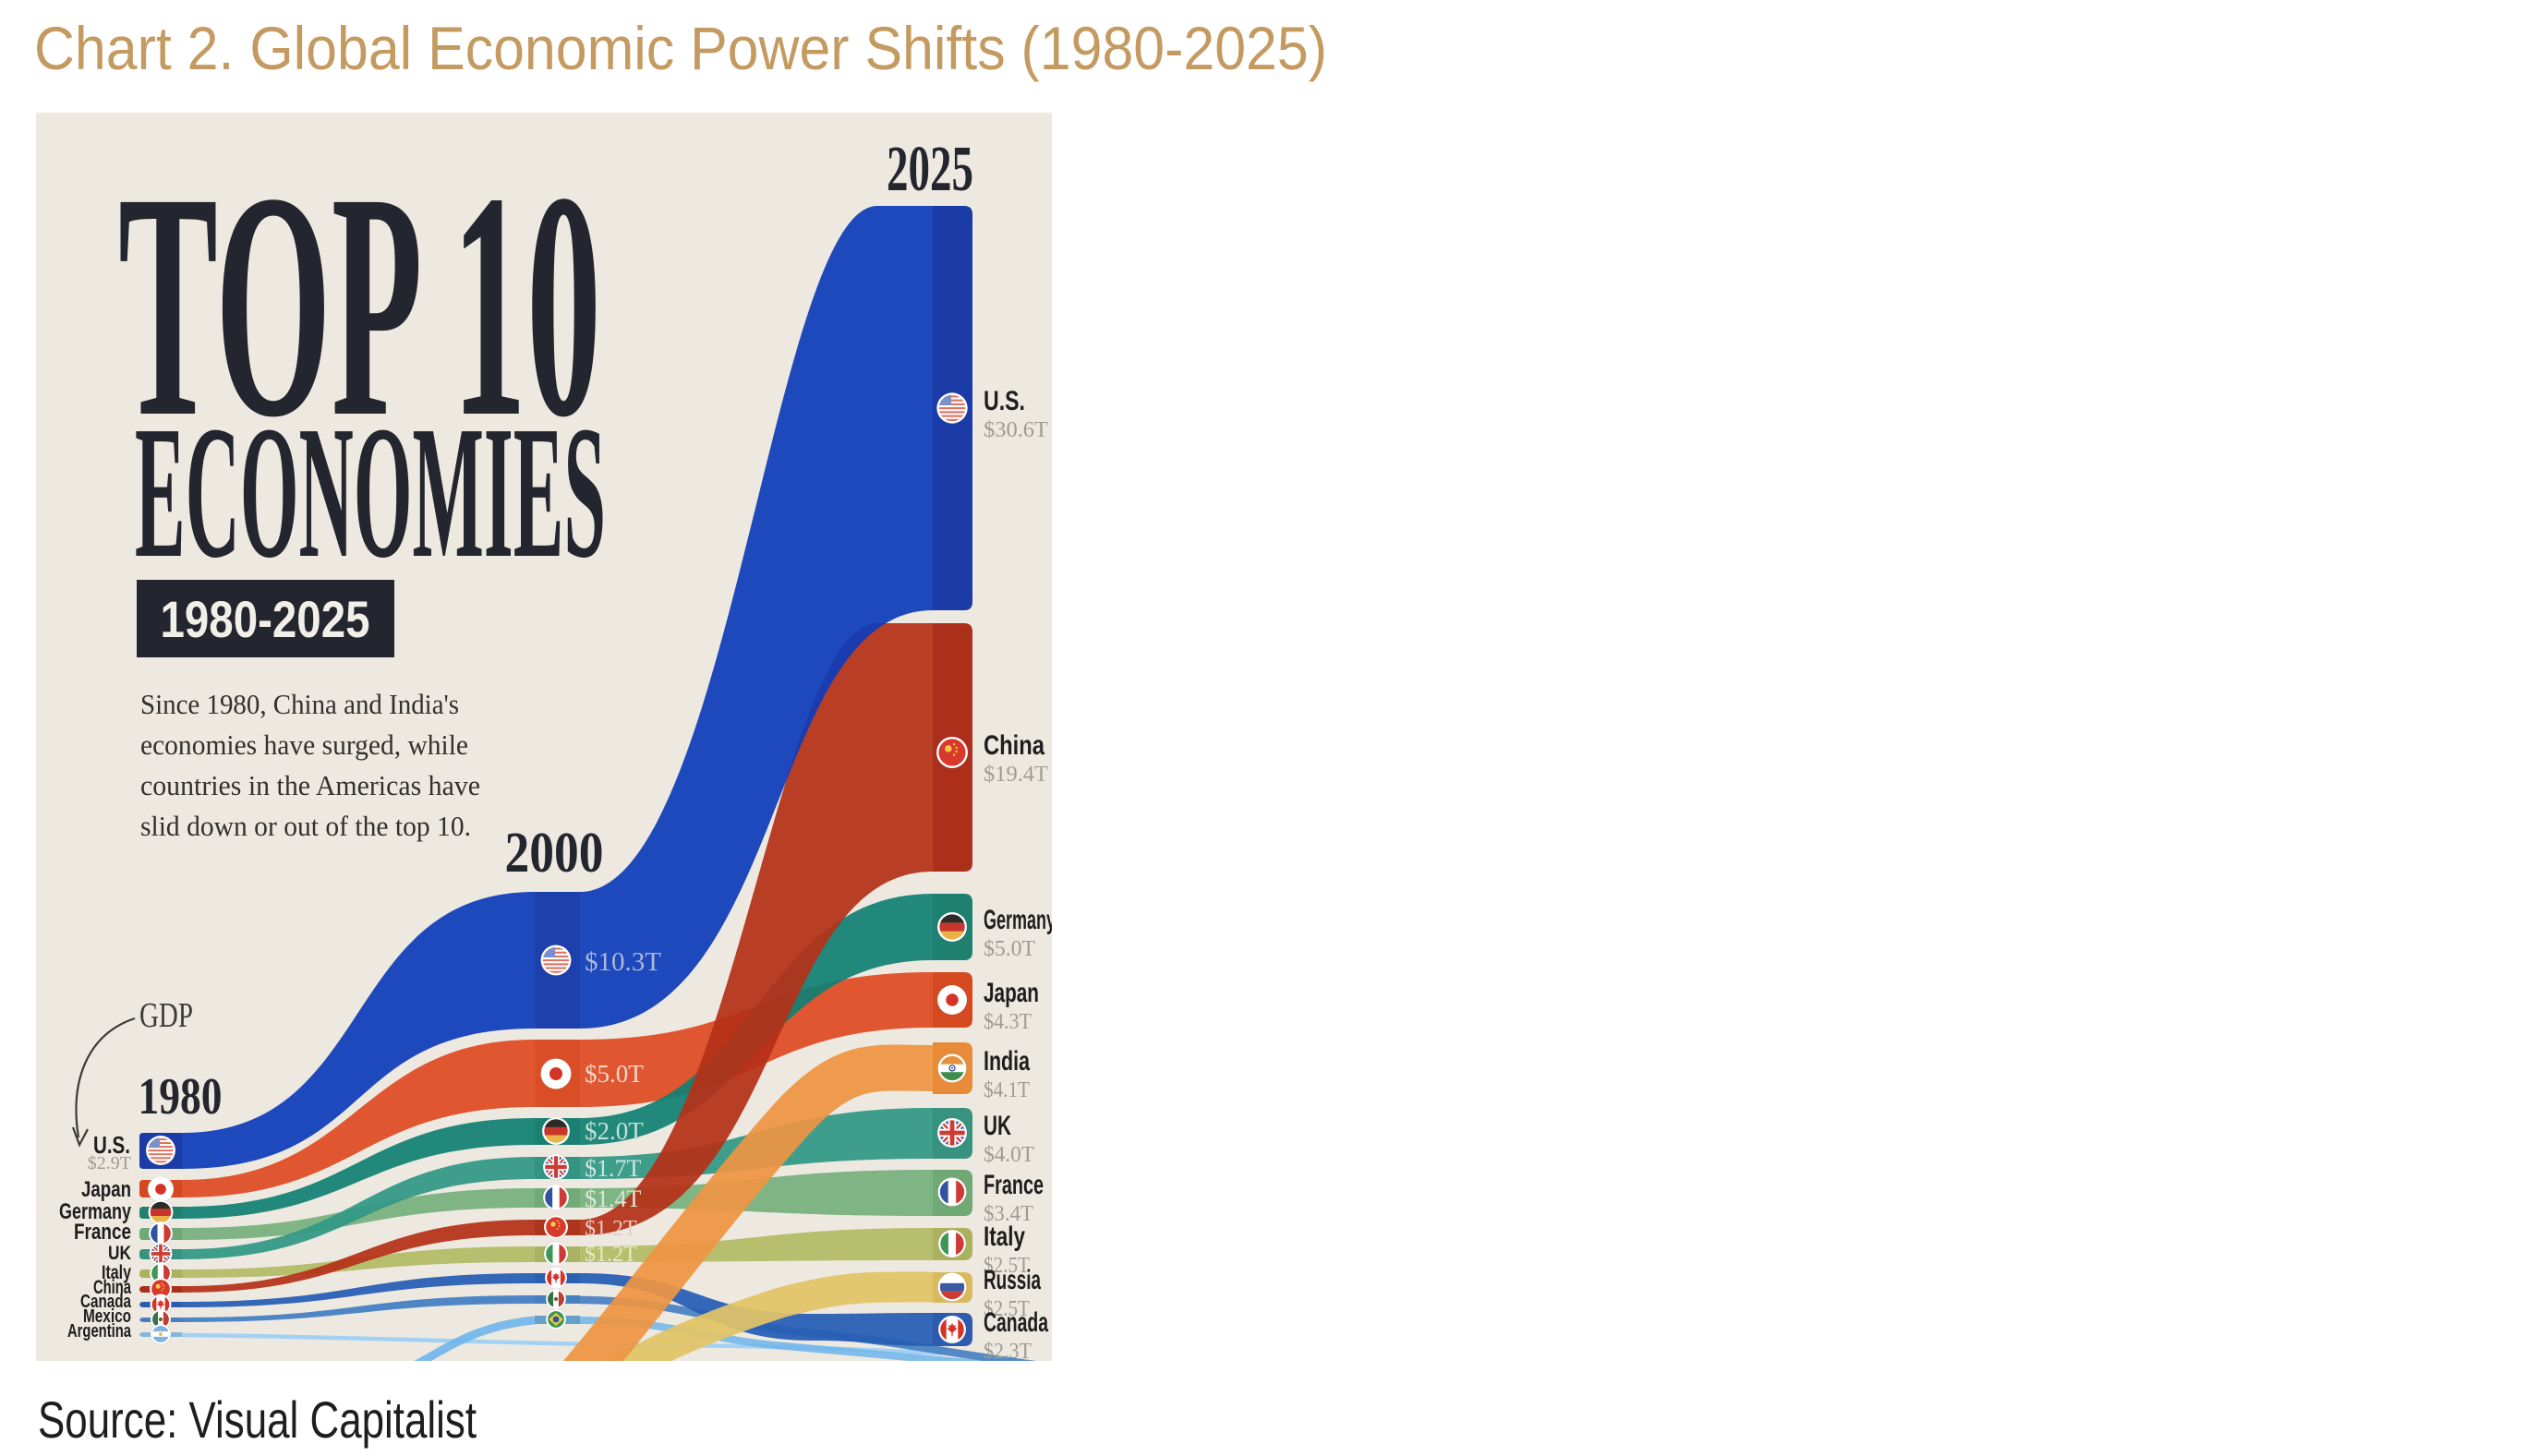 This screenshot has width=2548, height=1456. What do you see at coordinates (930, 169) in the screenshot?
I see `svg-text: 2025` at bounding box center [930, 169].